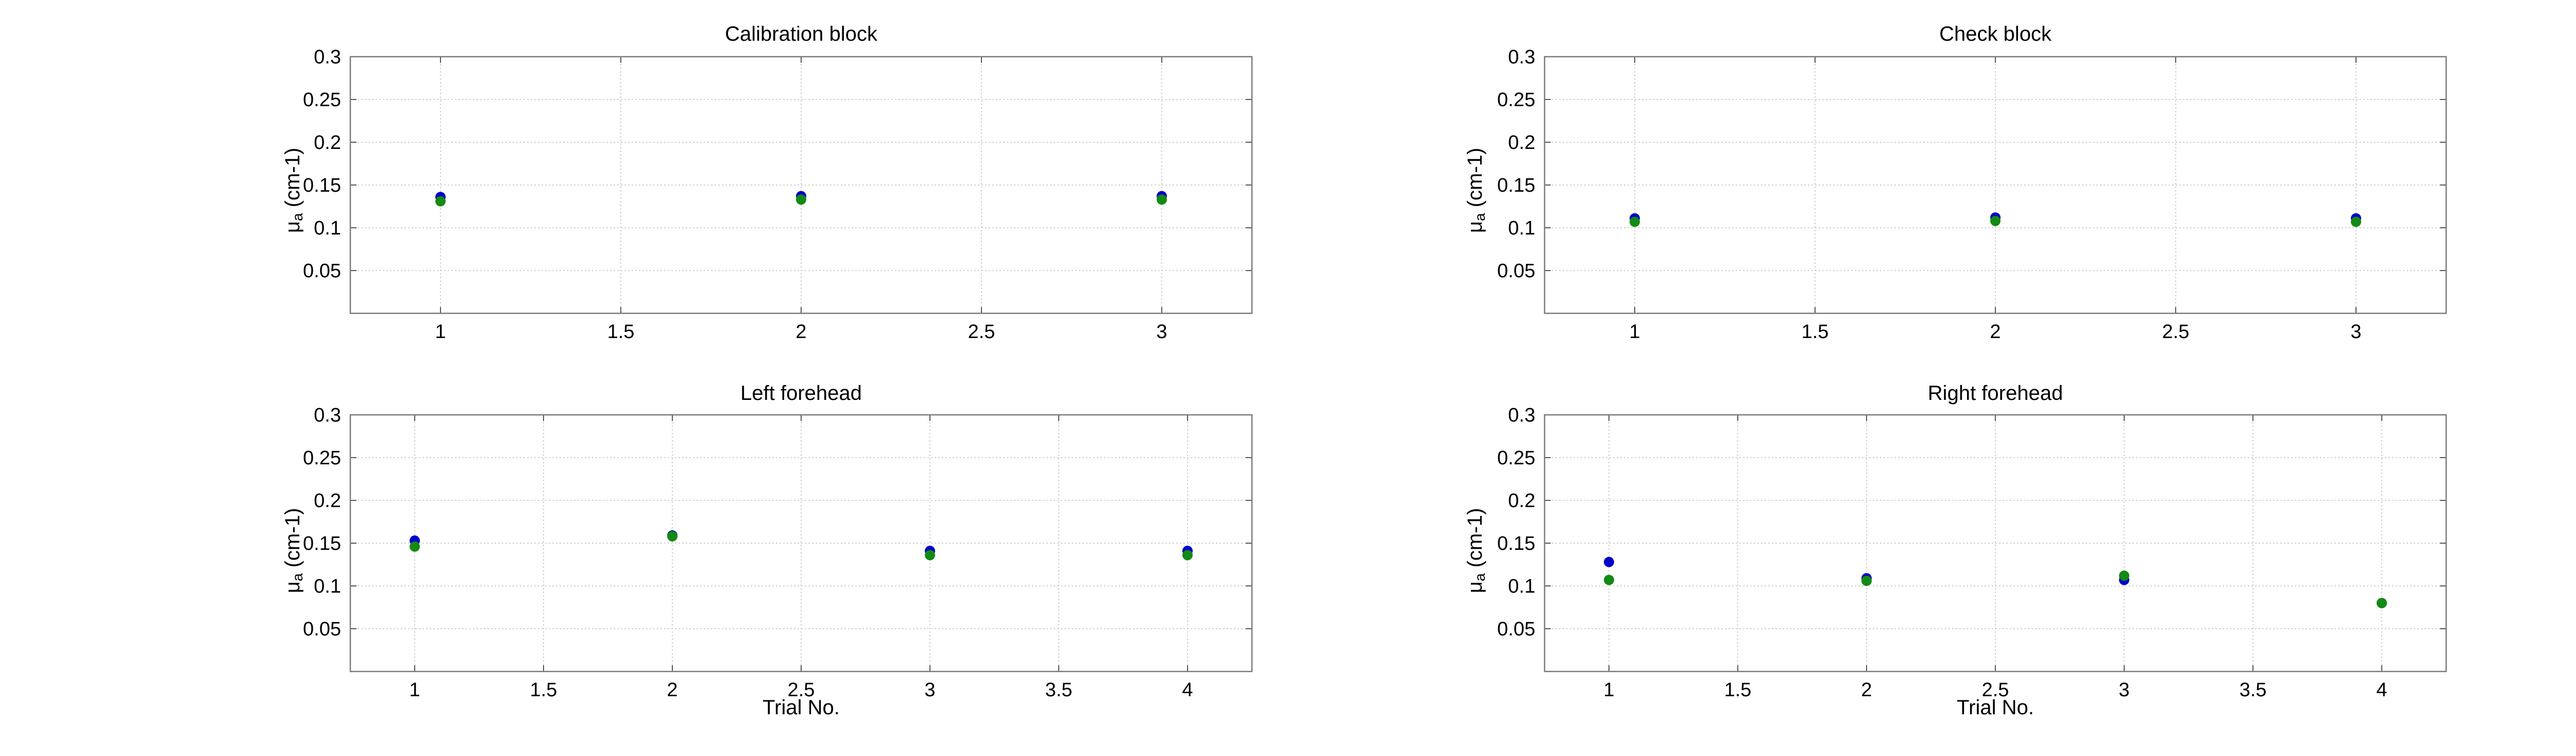 The width and height of the screenshot is (2576, 756). Describe the element at coordinates (1995, 34) in the screenshot. I see `panel-title: Check block` at that location.